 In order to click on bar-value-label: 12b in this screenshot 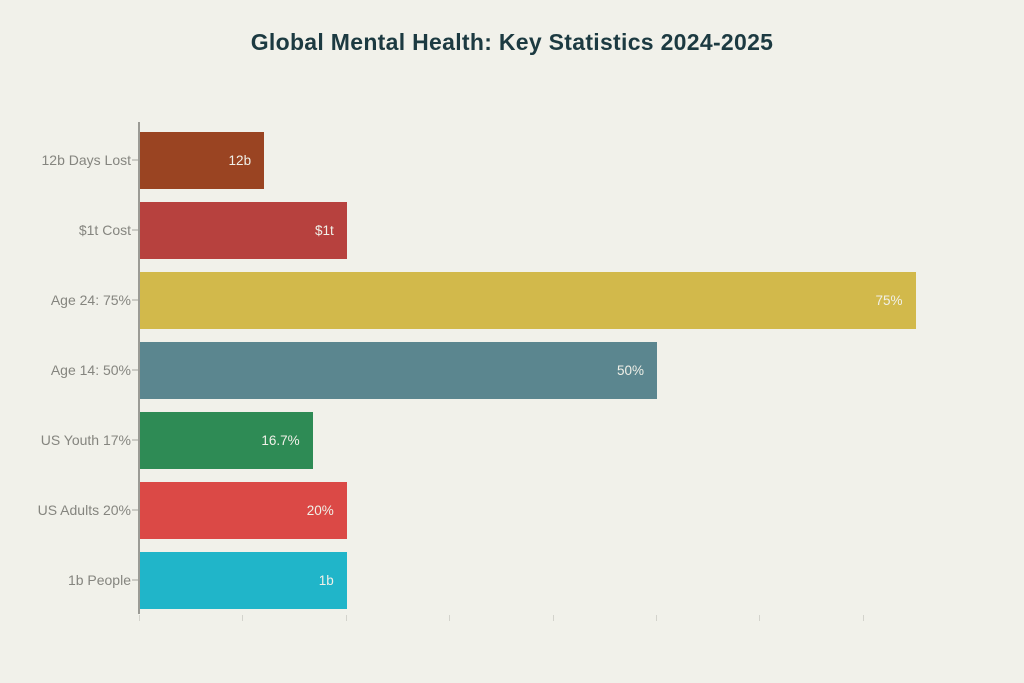, I will do `click(240, 160)`.